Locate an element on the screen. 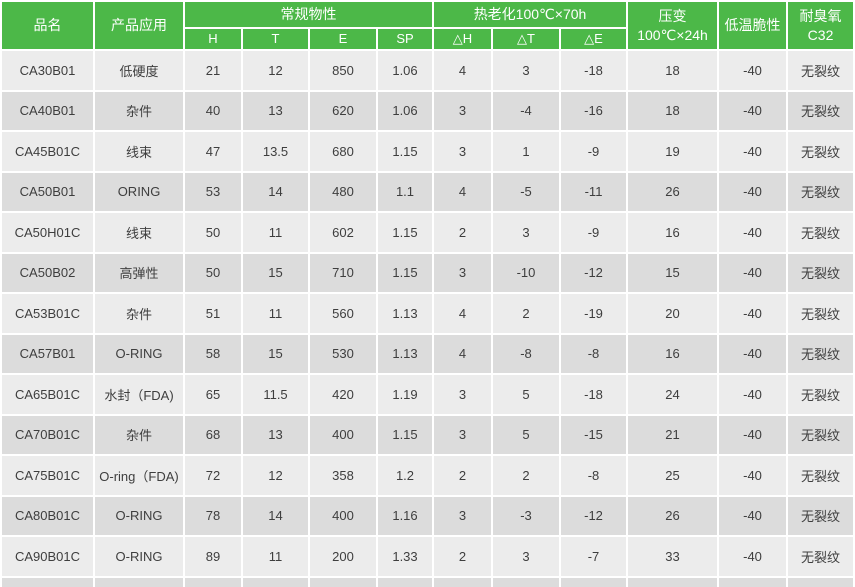 This screenshot has width=855, height=587. cell-compression-set: 24 is located at coordinates (673, 394).